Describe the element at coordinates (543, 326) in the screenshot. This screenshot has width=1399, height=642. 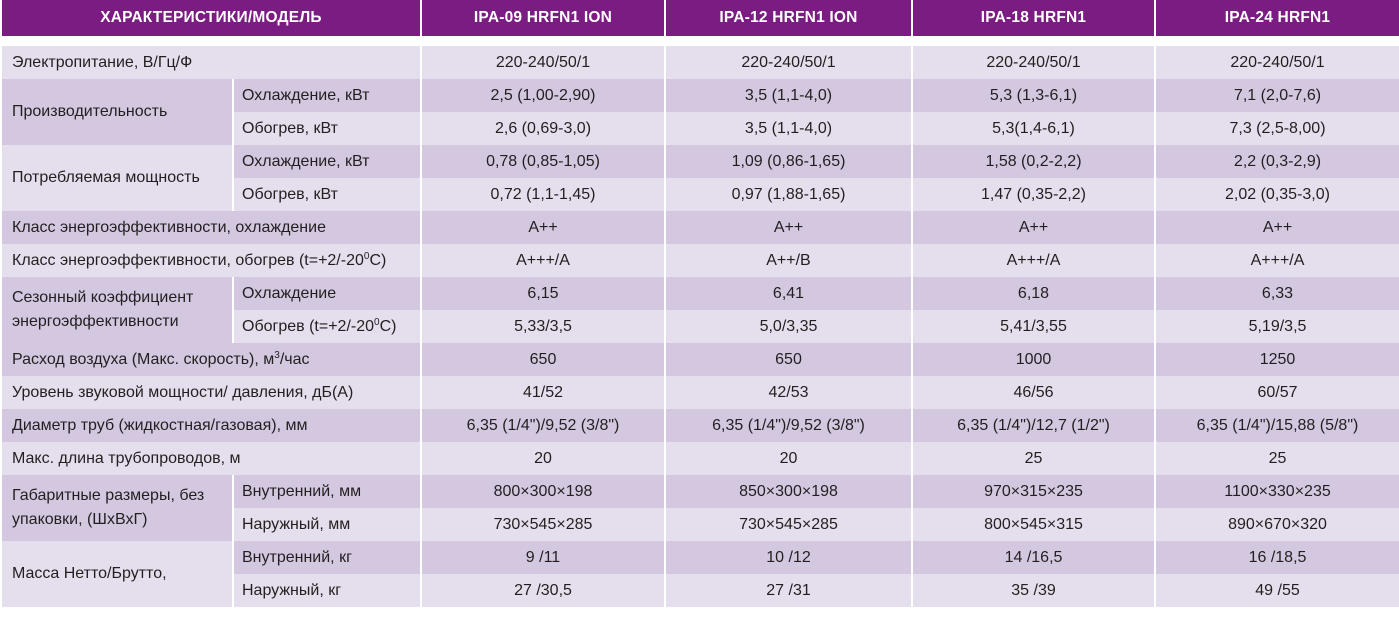
I see `cell: 5,33/3,5` at that location.